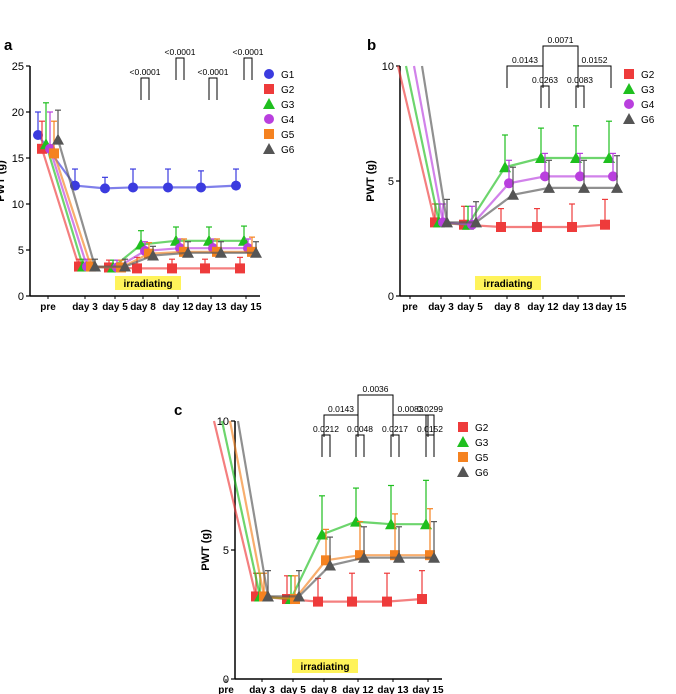 Image resolution: width=676 pixels, height=694 pixels. What do you see at coordinates (18, 67) in the screenshot?
I see `y-tick-label: 25` at bounding box center [18, 67].